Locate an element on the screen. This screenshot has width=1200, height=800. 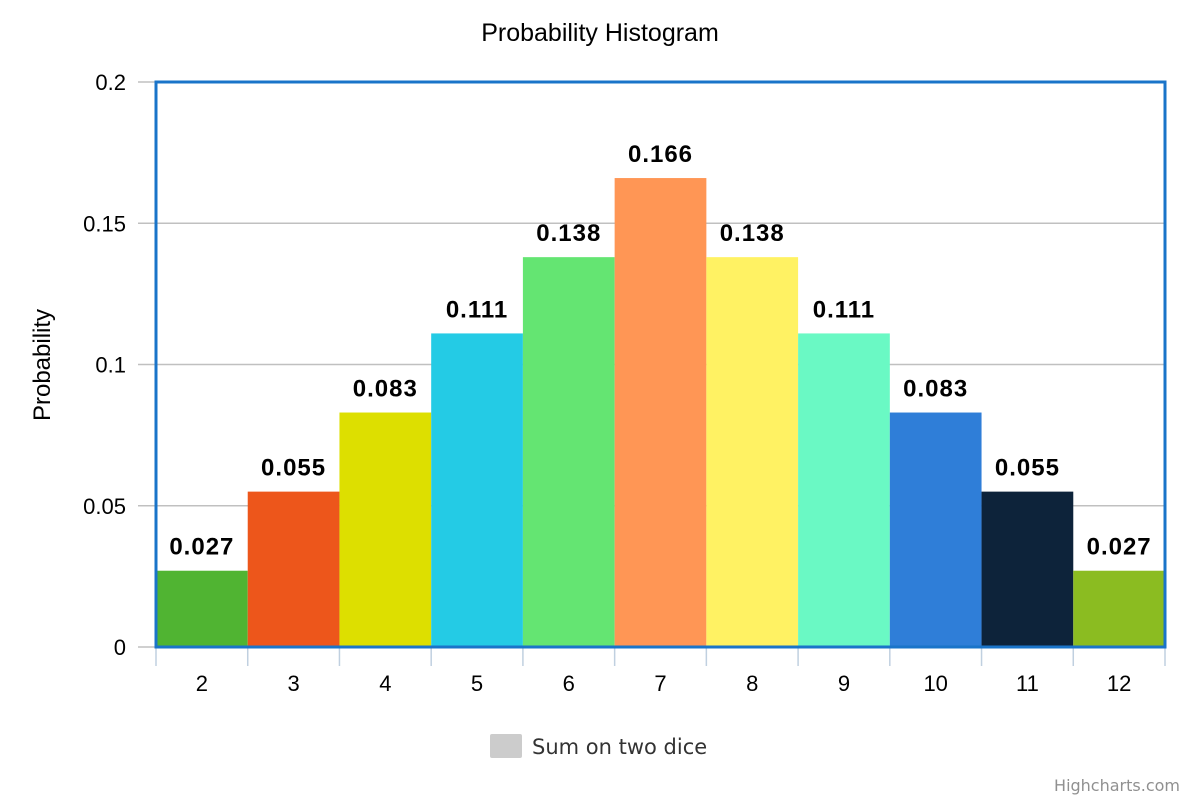
x-tick-label: 12 is located at coordinates (1119, 683).